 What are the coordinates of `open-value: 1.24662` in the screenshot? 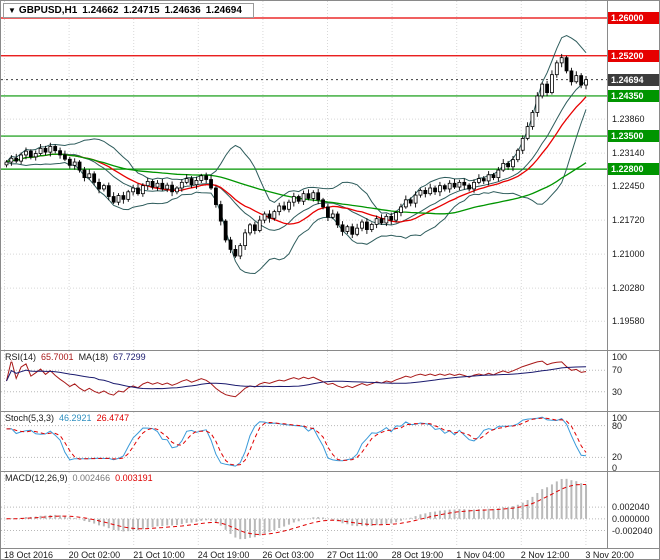 It's located at (100, 10).